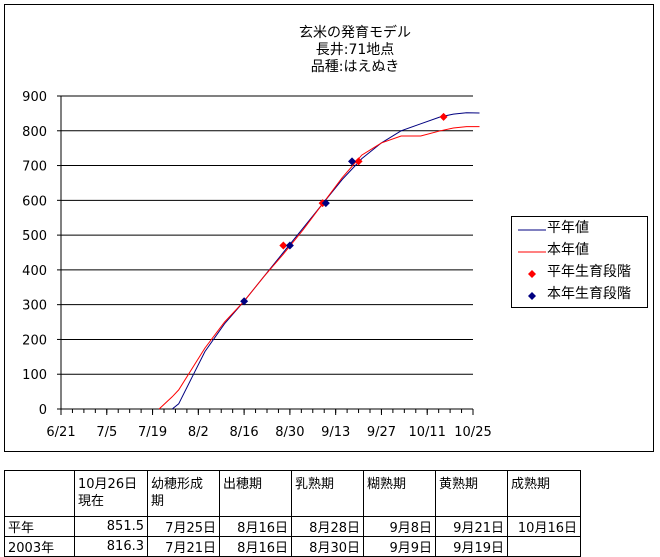 The width and height of the screenshot is (660, 557). Describe the element at coordinates (531, 484) in the screenshot. I see `header-text: 成熟期` at that location.